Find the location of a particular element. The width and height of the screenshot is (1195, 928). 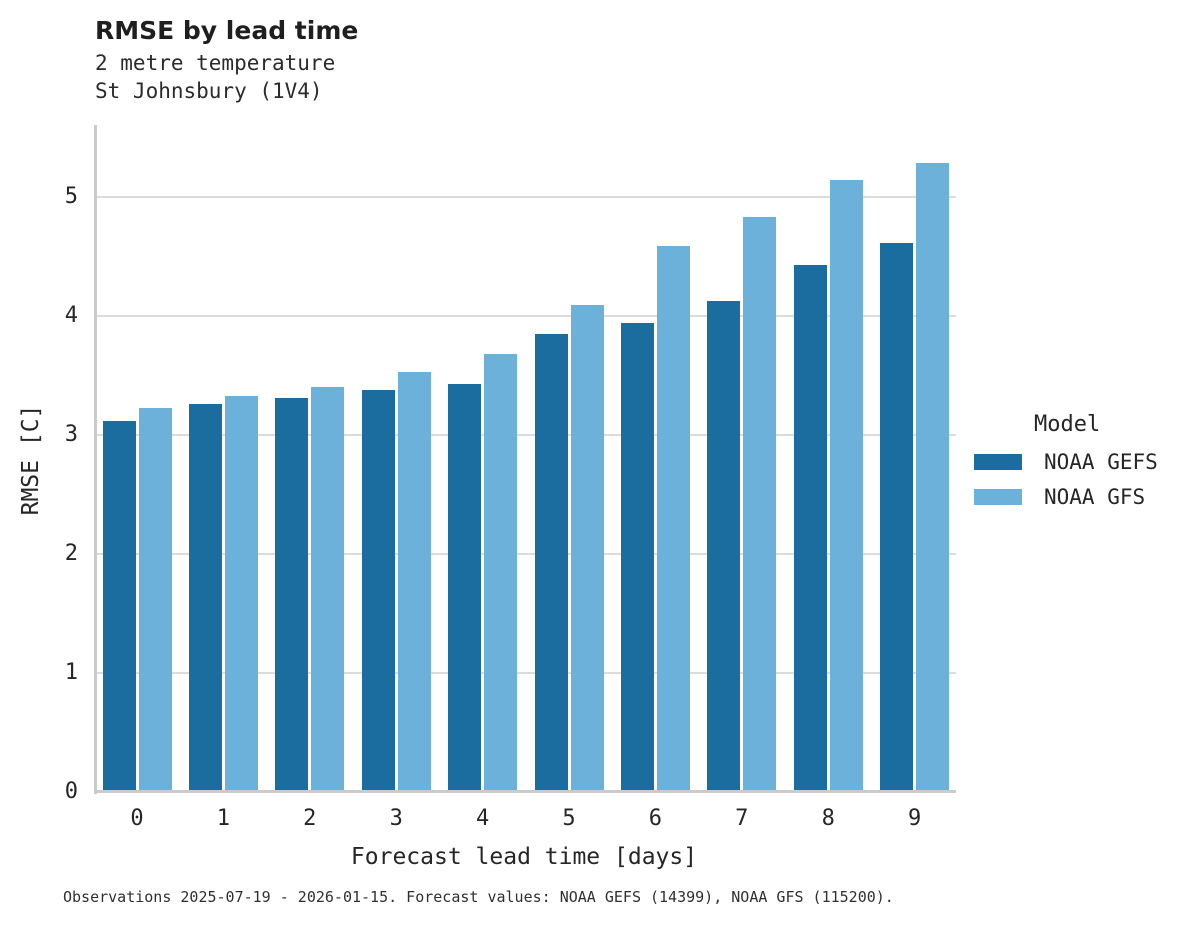

chart-title: RMSE by lead time is located at coordinates (227, 30).